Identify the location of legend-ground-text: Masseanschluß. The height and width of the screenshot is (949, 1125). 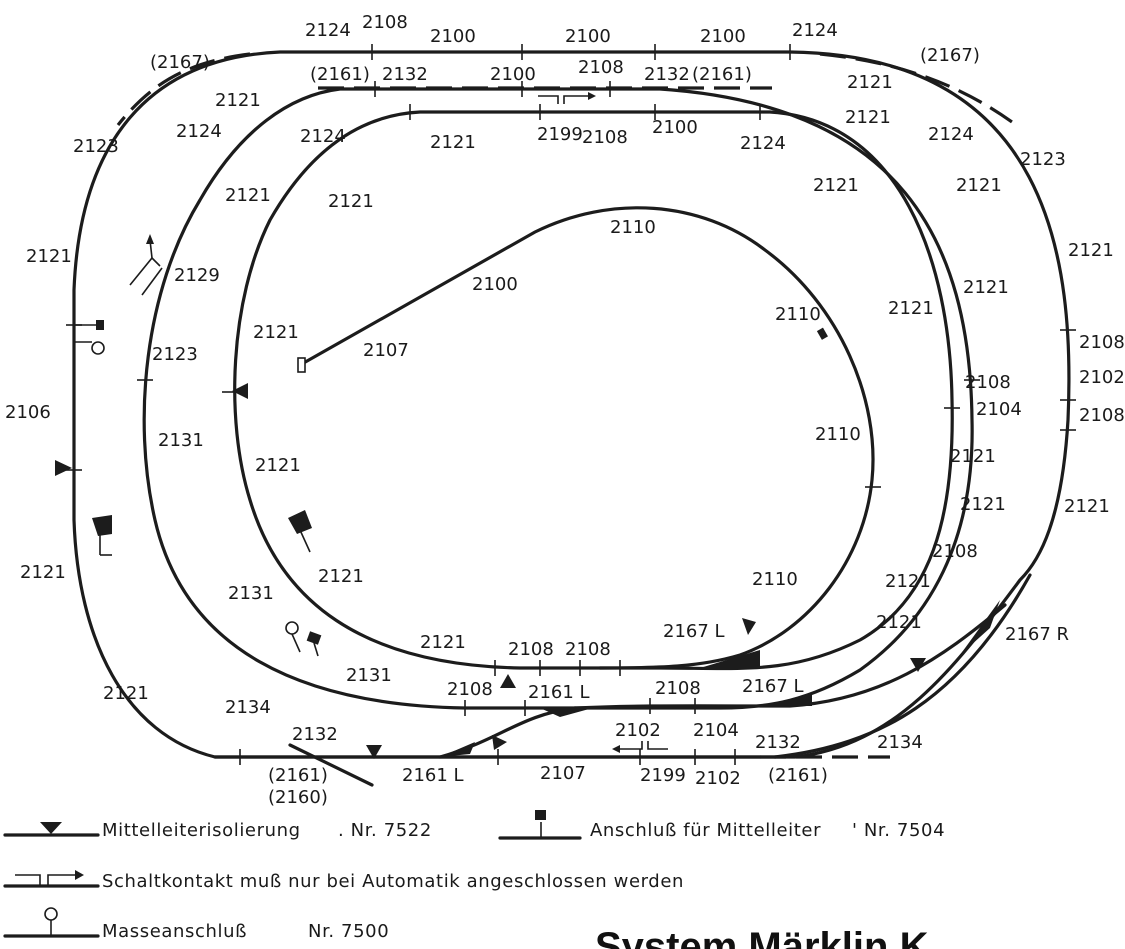
(174, 931).